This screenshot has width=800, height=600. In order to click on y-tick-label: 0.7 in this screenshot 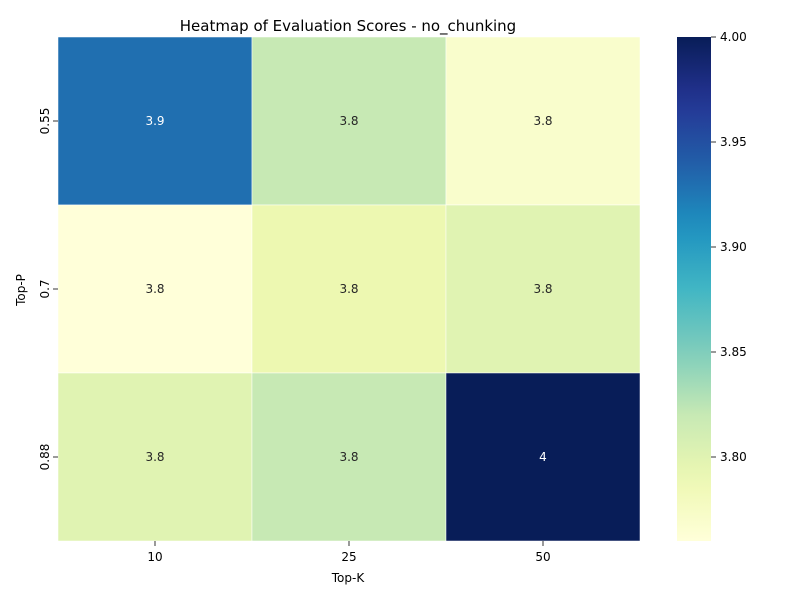, I will do `click(45, 288)`.